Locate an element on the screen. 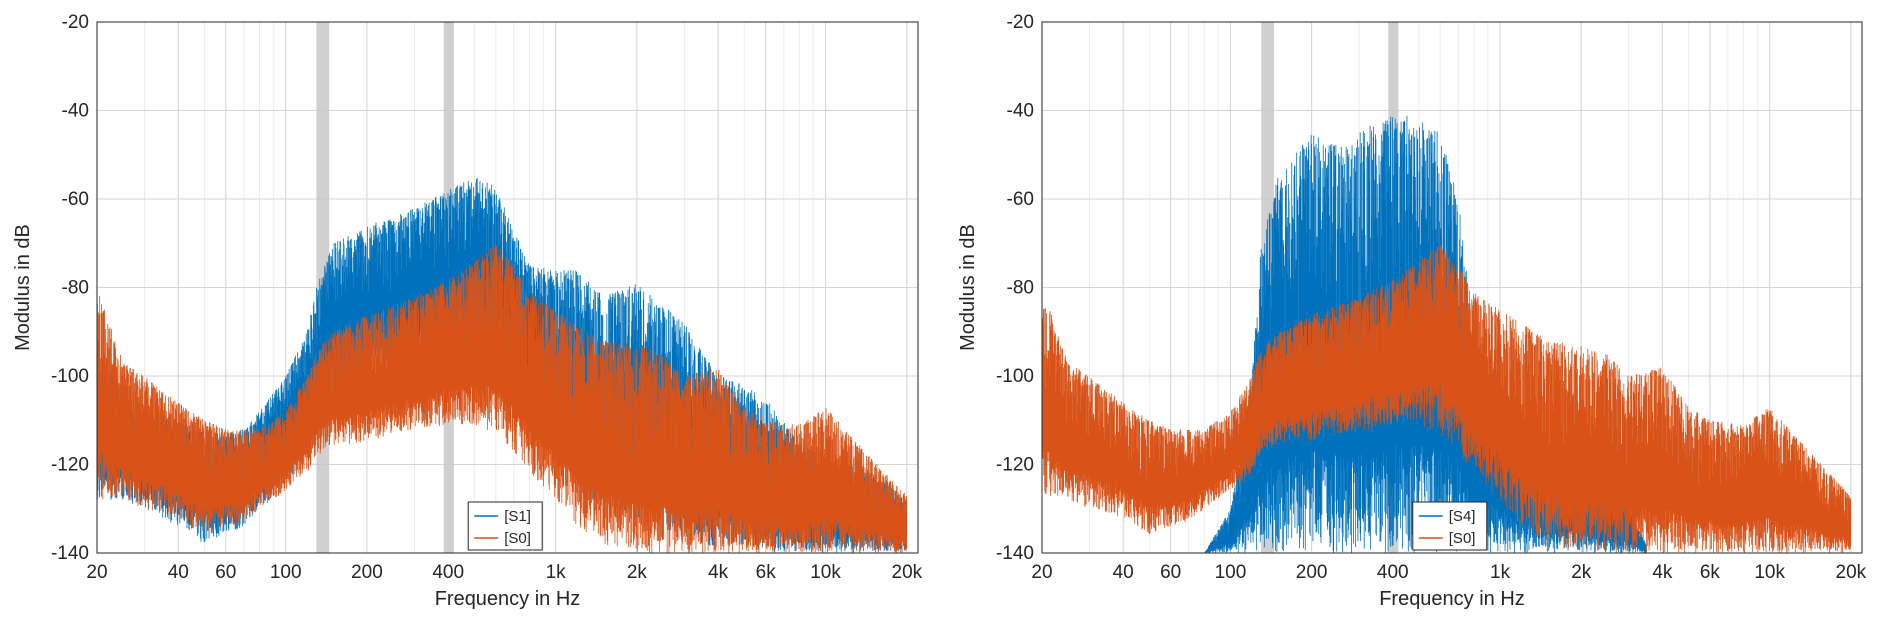  legend: [S1] [S0] is located at coordinates (505, 526).